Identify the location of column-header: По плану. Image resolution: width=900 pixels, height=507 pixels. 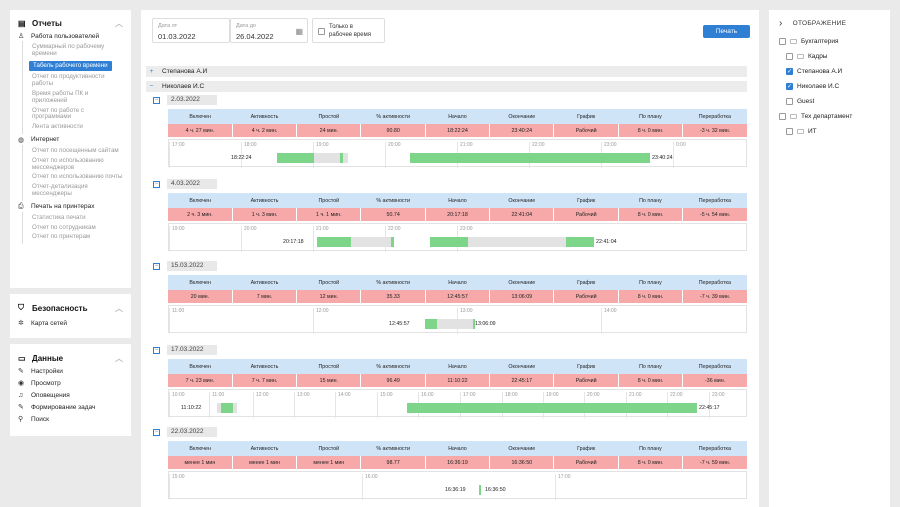
(650, 116).